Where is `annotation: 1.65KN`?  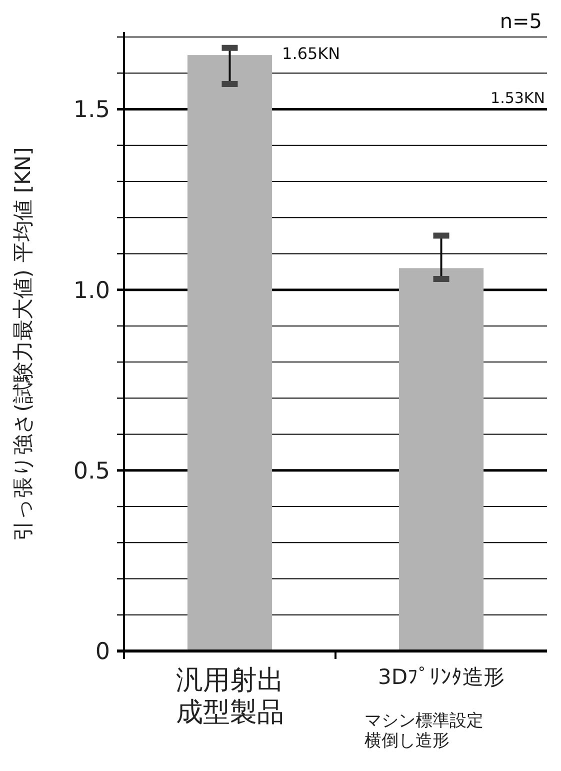
annotation: 1.65KN is located at coordinates (311, 53).